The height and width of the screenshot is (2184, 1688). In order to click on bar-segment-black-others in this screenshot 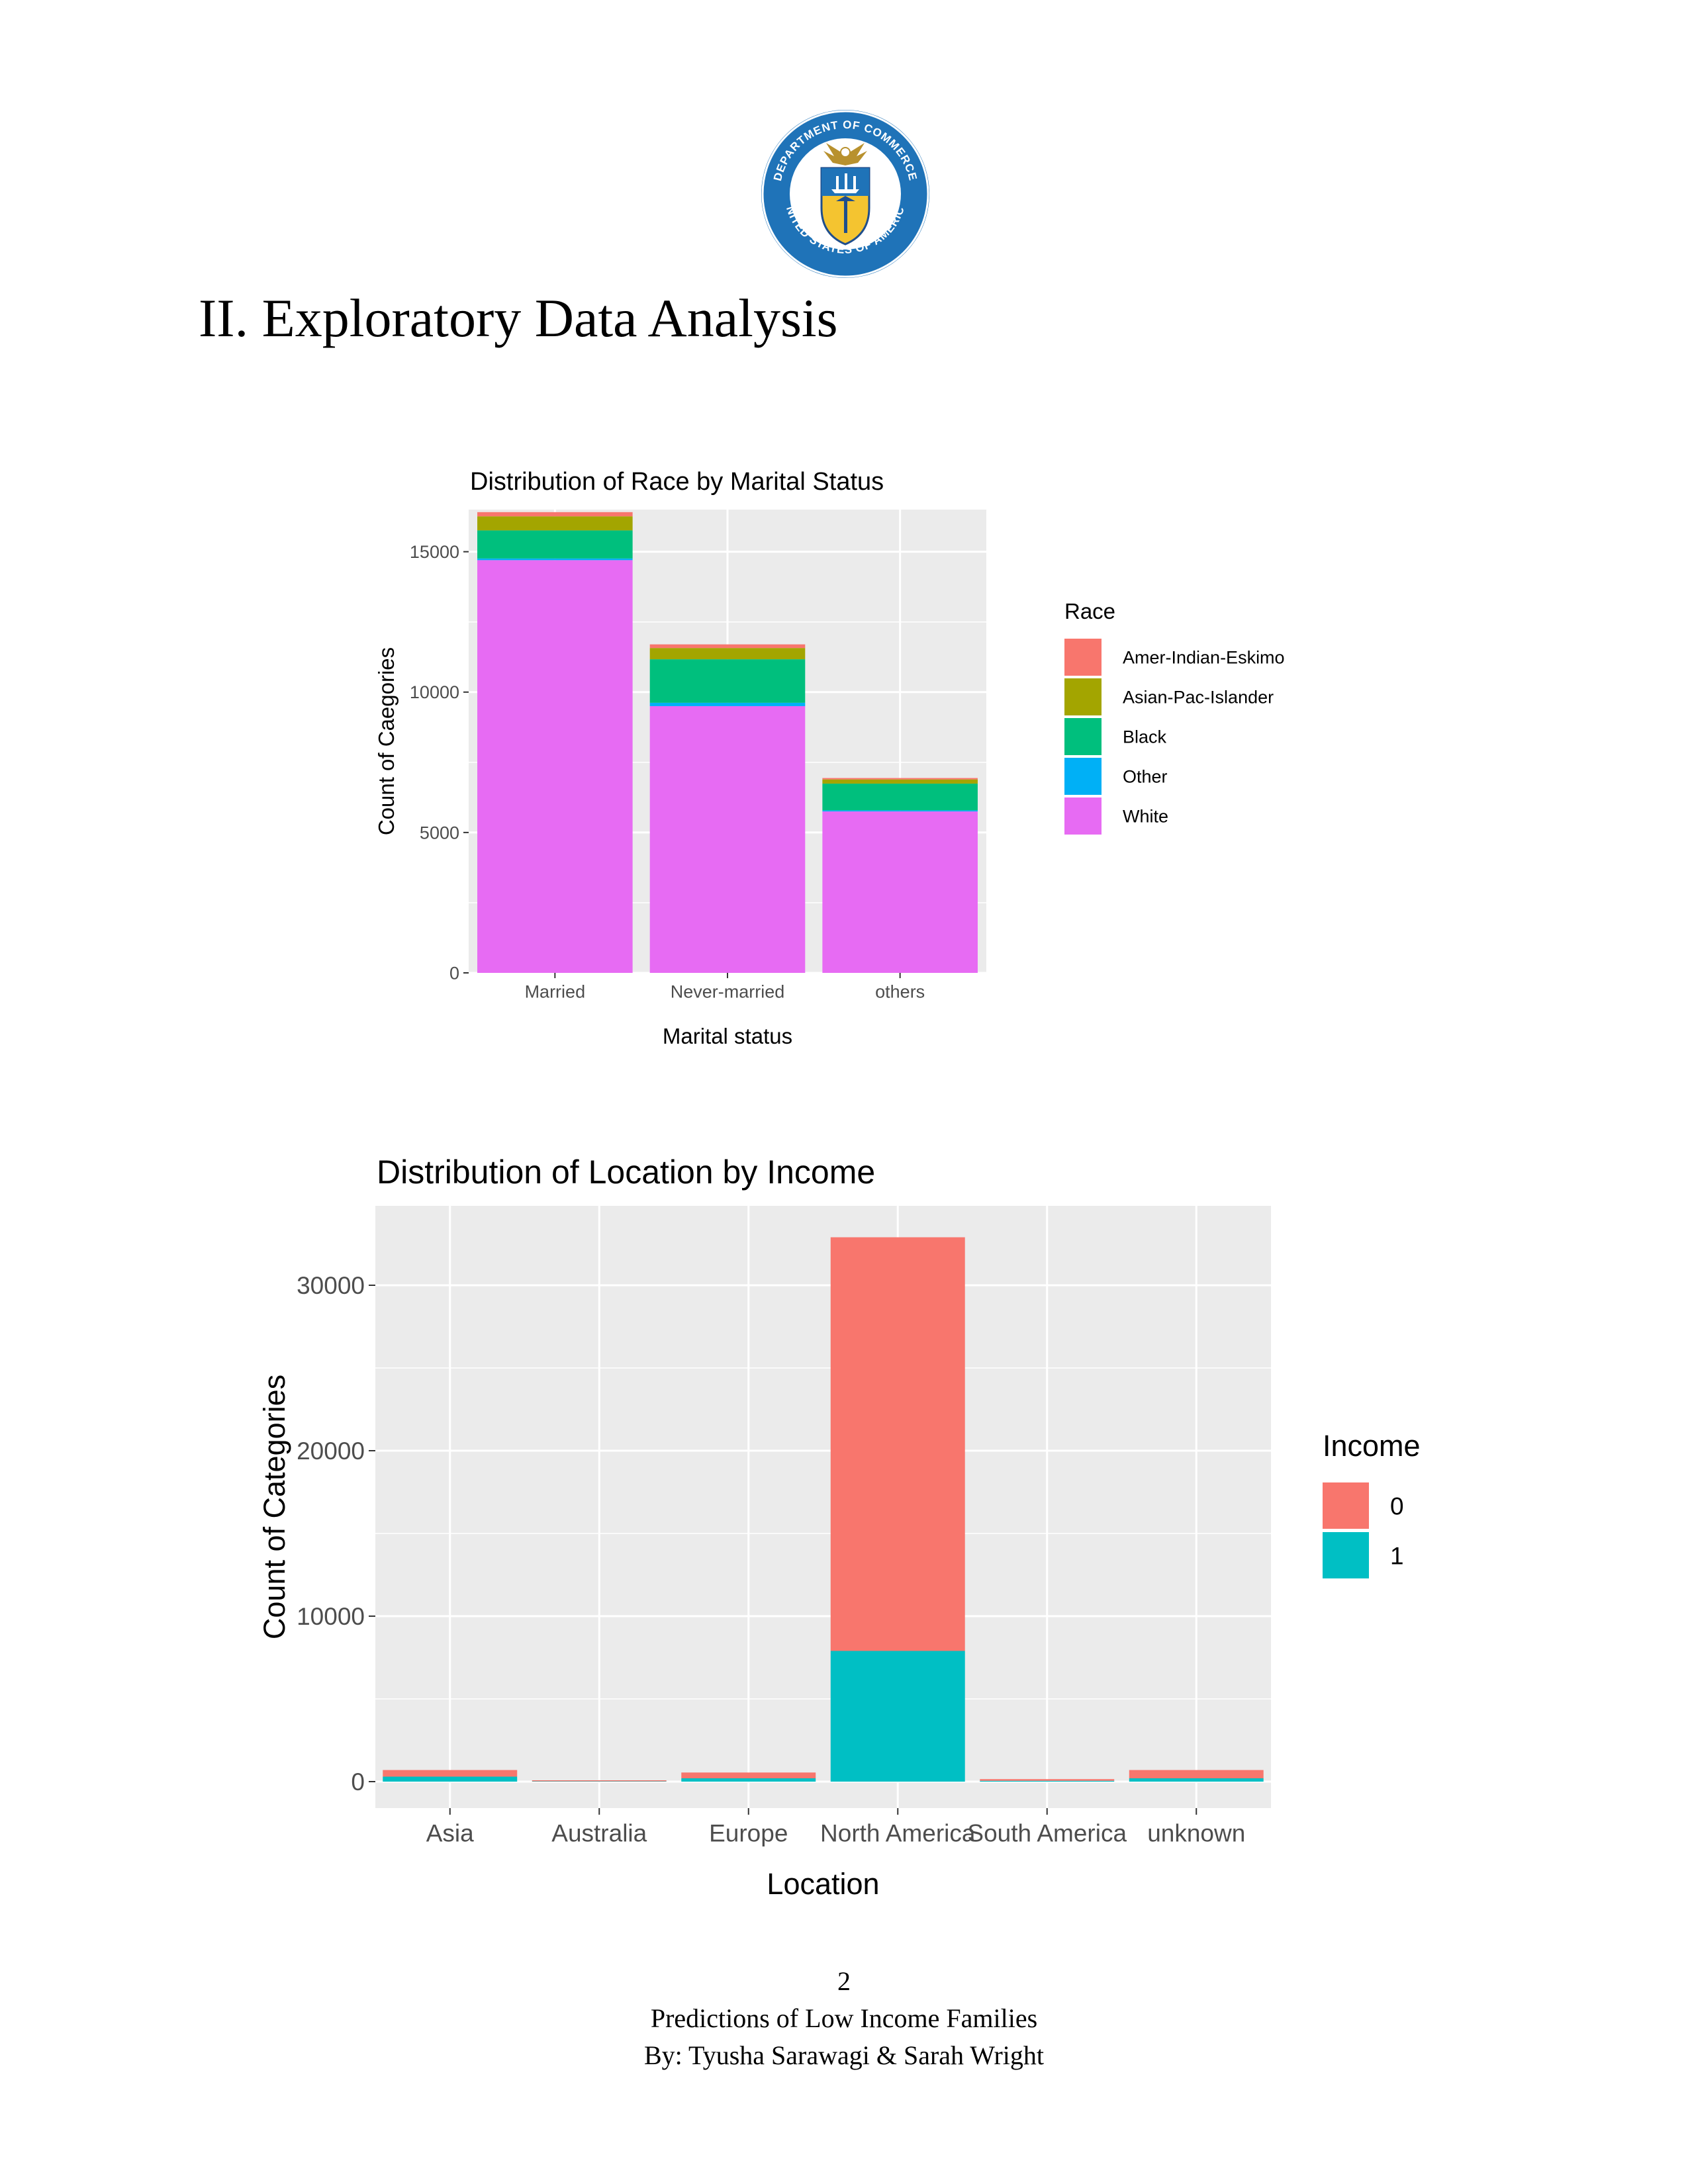, I will do `click(900, 798)`.